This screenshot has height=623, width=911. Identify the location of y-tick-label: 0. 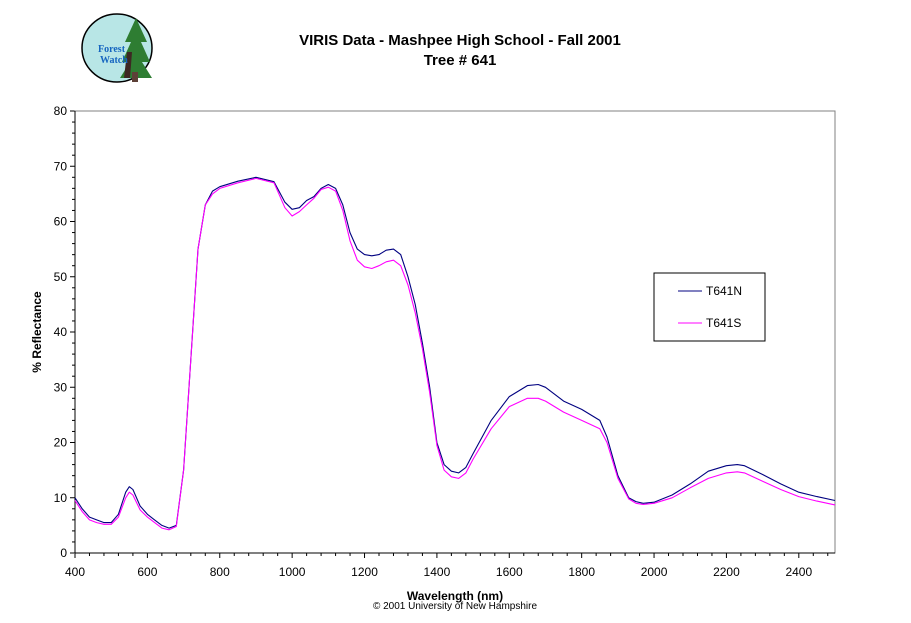
(63, 553).